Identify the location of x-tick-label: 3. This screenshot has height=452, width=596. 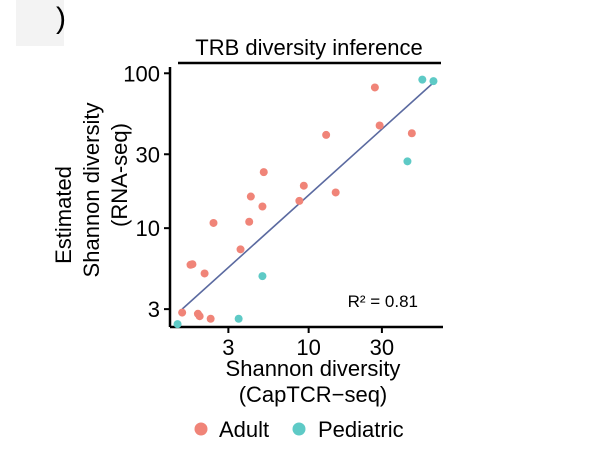
(228, 347).